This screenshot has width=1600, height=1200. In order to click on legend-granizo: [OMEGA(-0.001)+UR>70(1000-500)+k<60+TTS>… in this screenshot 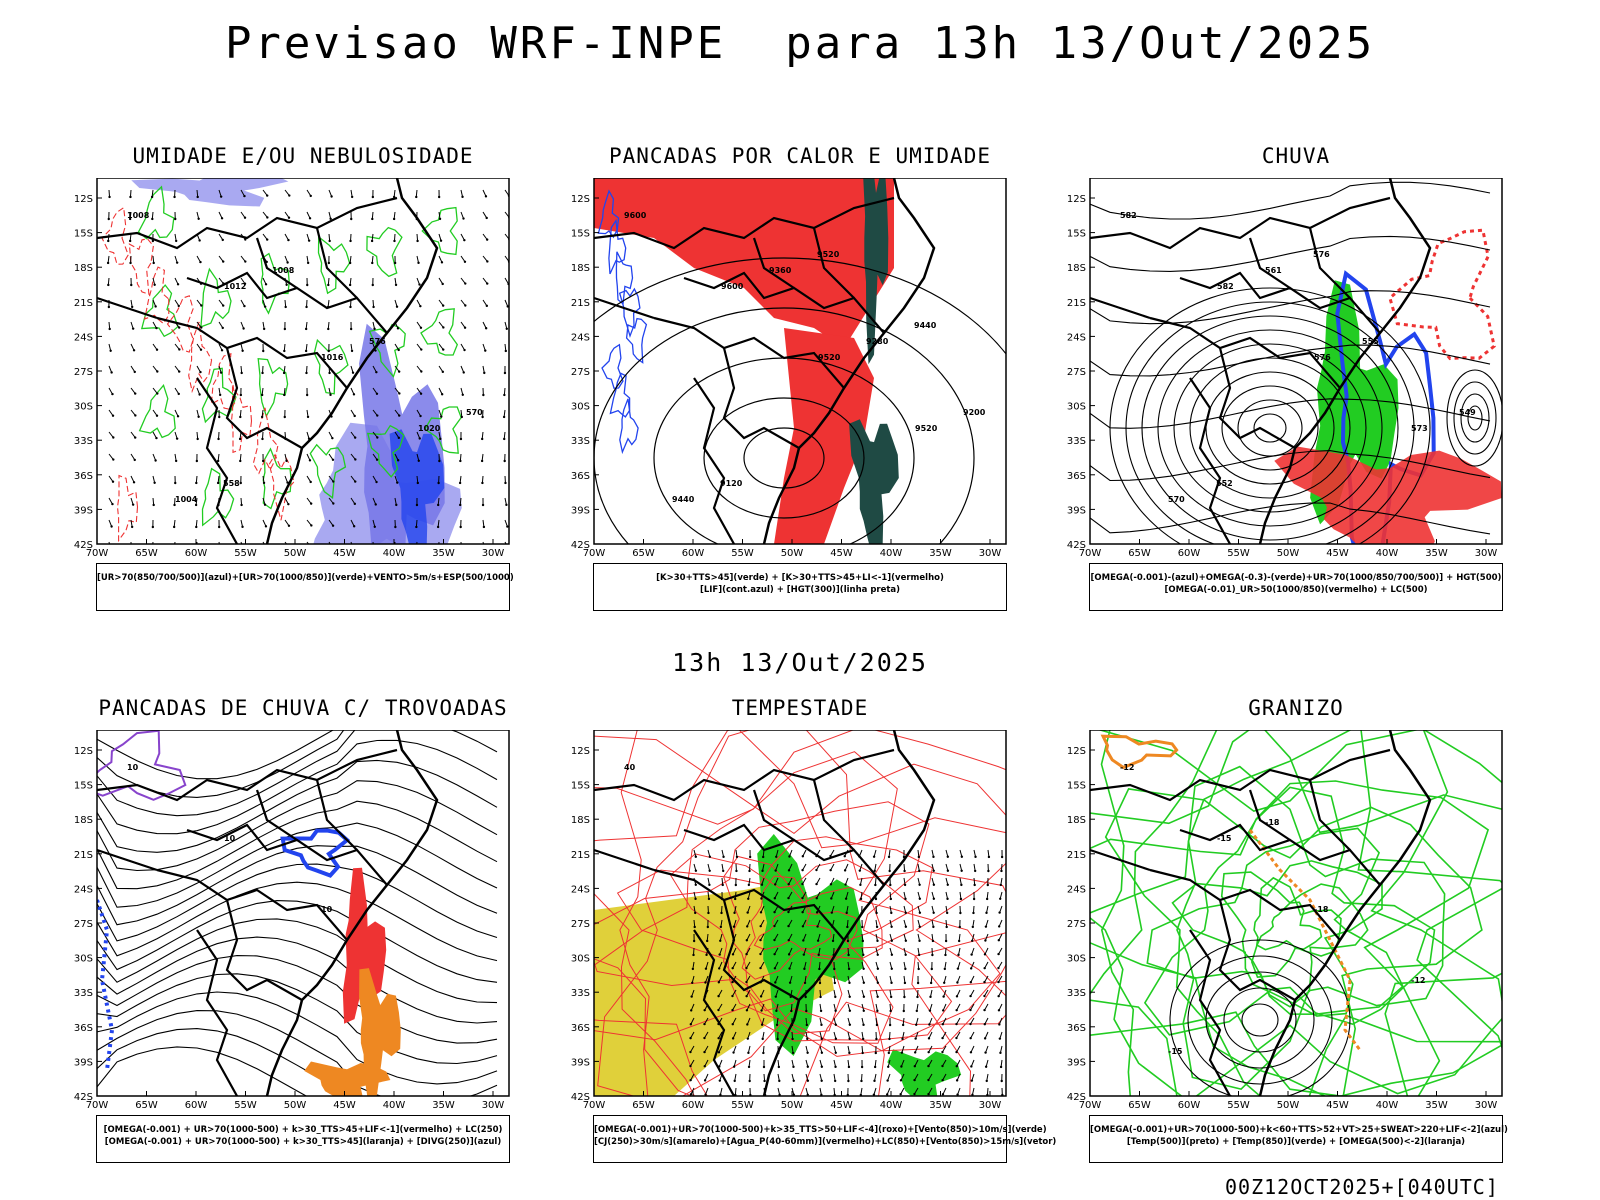, I will do `click(1298, 1139)`.